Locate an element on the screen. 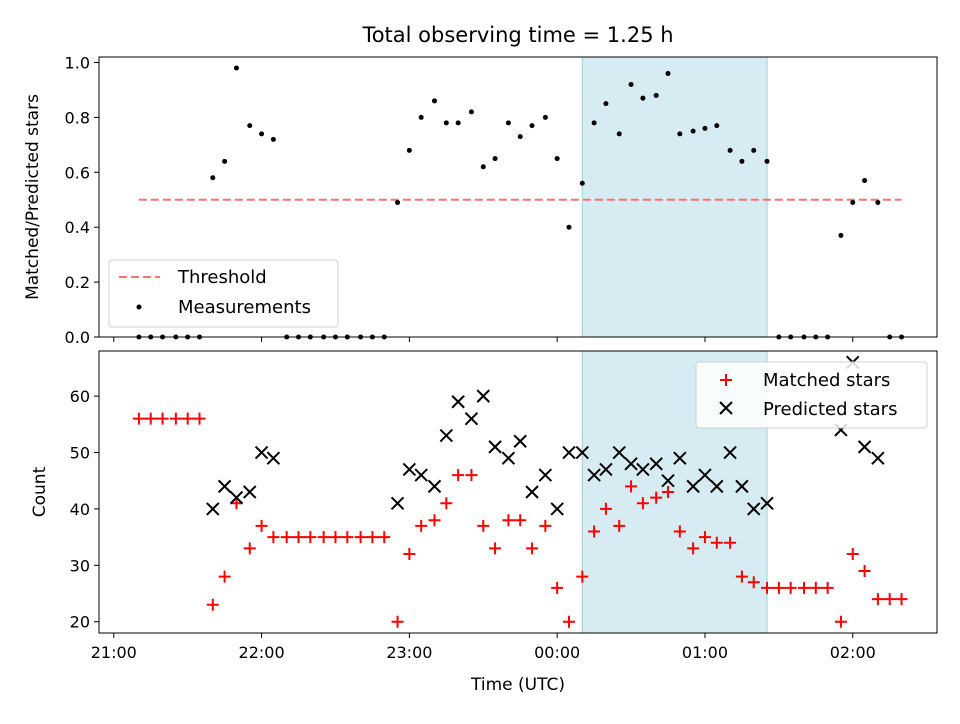 The width and height of the screenshot is (960, 724). y-tick-label: 20 is located at coordinates (80, 622).